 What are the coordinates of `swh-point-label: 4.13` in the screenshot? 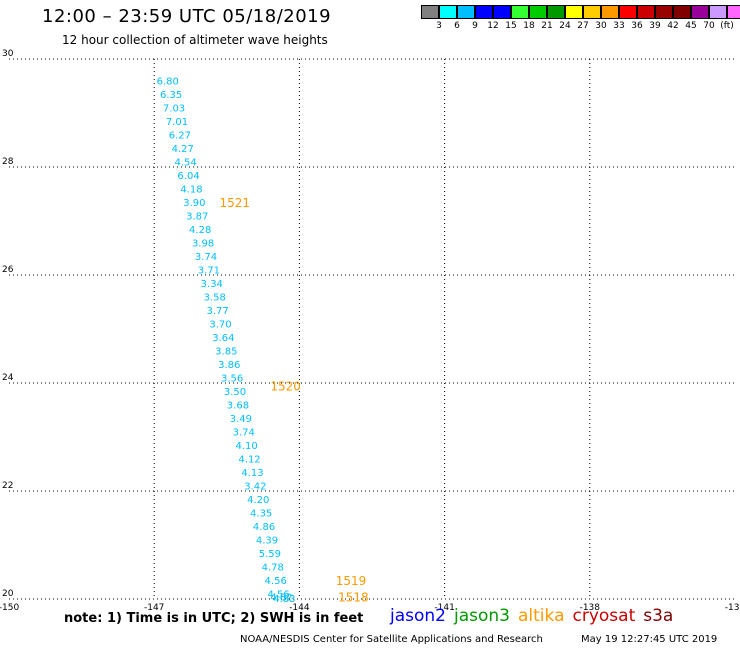 It's located at (252, 473).